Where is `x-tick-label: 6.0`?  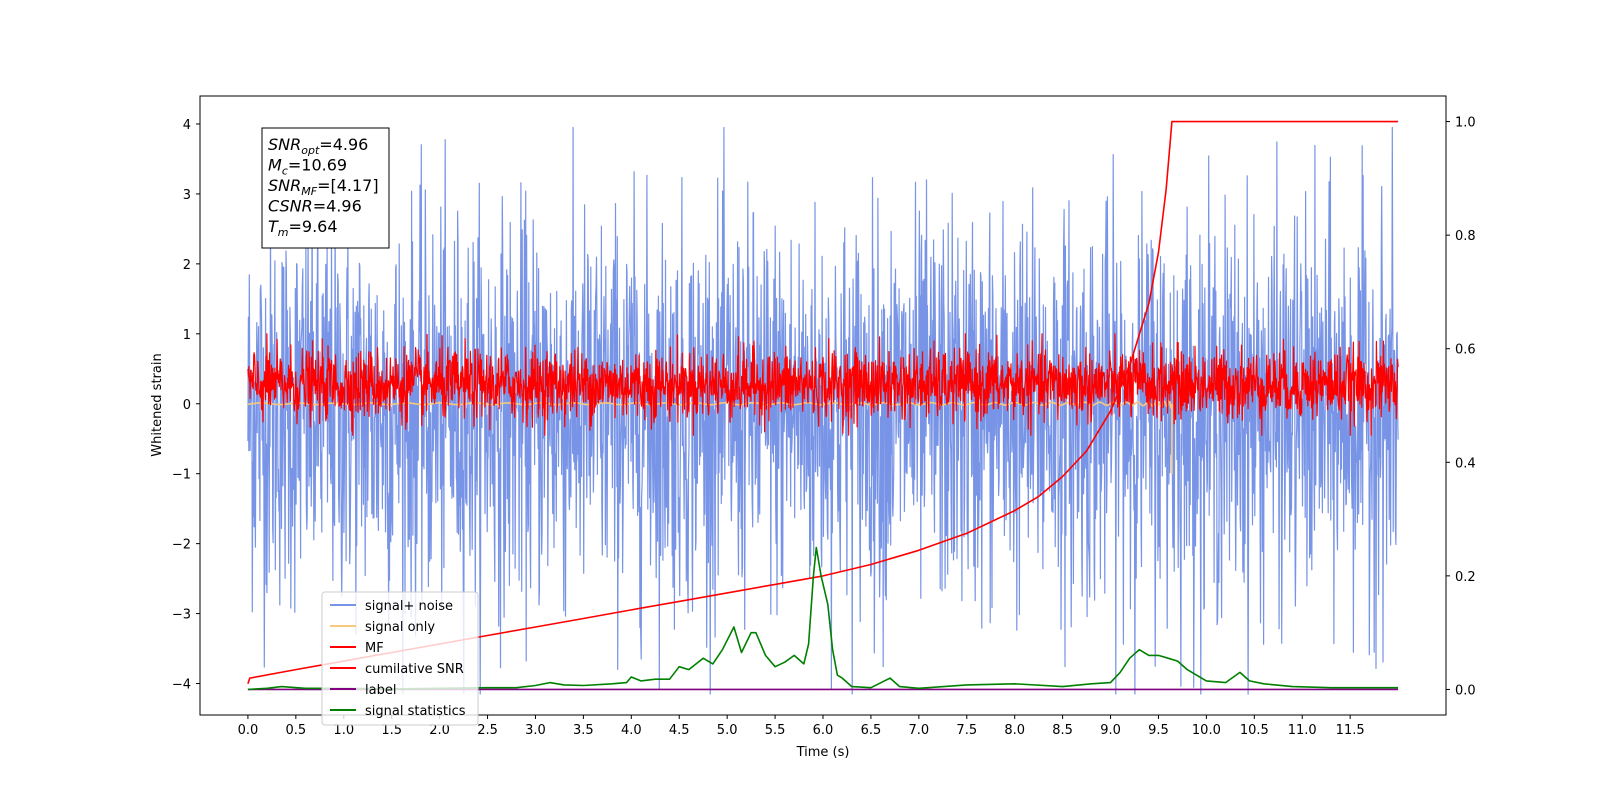
x-tick-label: 6.0 is located at coordinates (823, 730).